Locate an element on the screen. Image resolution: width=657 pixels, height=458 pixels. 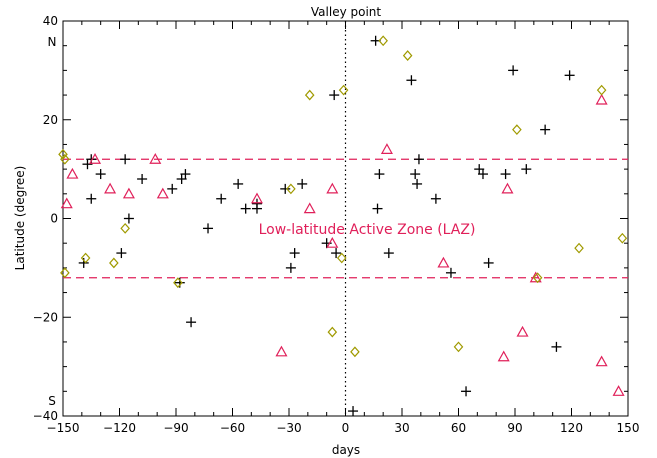
north-label: N is located at coordinates (52, 42).